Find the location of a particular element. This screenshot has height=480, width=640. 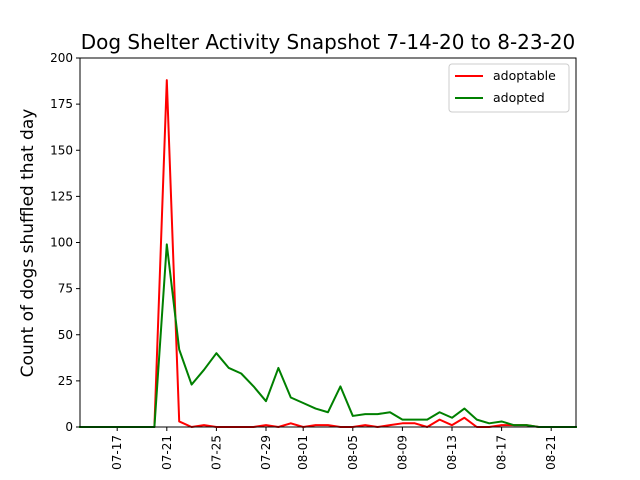

y-tick-label: 50 is located at coordinates (65, 335).